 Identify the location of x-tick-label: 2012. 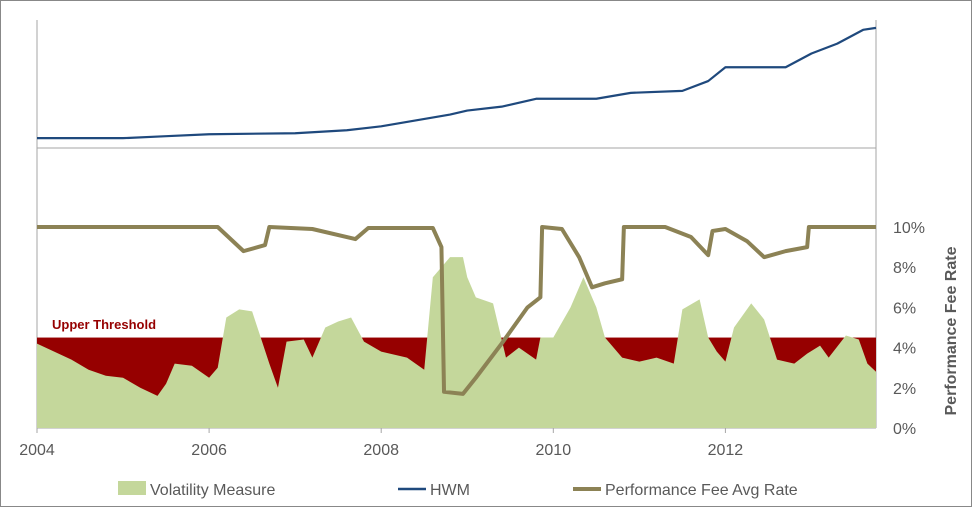
(726, 450).